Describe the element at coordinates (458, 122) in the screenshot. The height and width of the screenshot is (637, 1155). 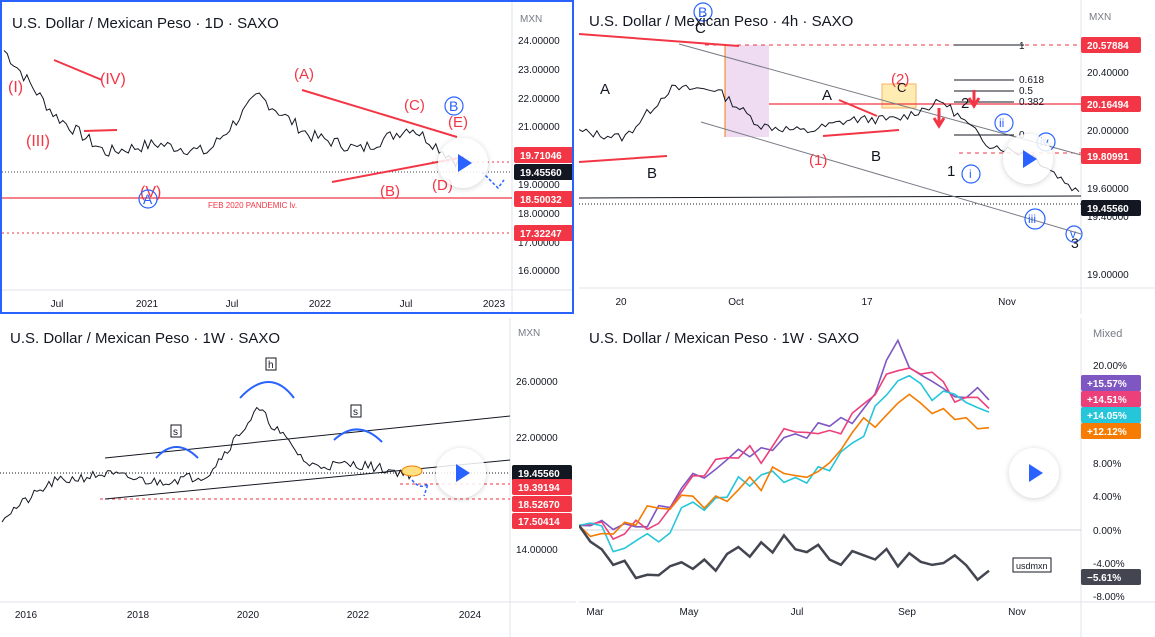
I see `wave-label: (E)` at that location.